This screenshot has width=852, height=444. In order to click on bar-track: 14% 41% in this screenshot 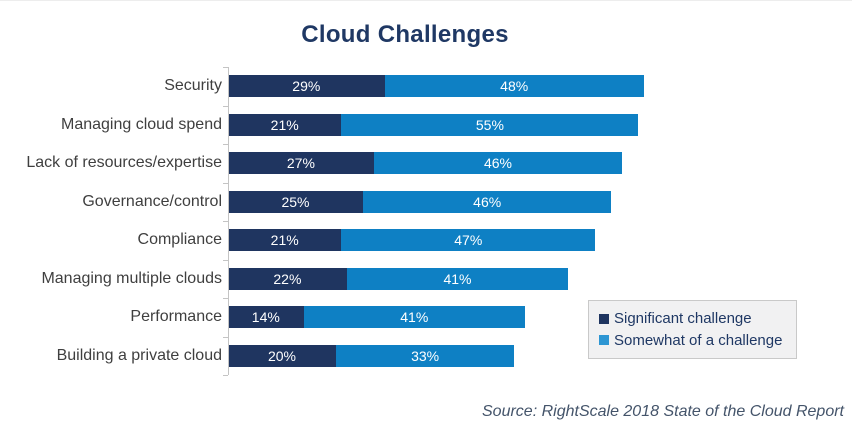, I will do `click(498, 317)`.